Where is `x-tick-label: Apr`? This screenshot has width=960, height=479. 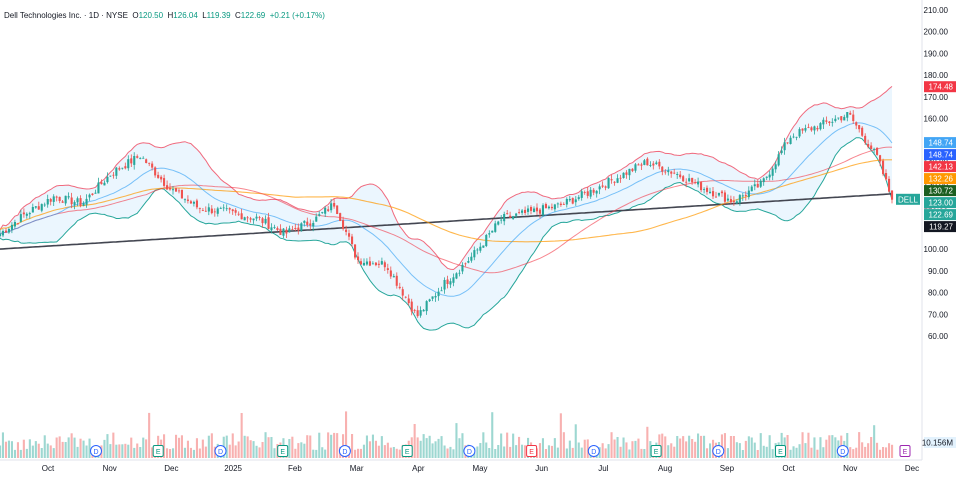 x-tick-label: Apr is located at coordinates (418, 468).